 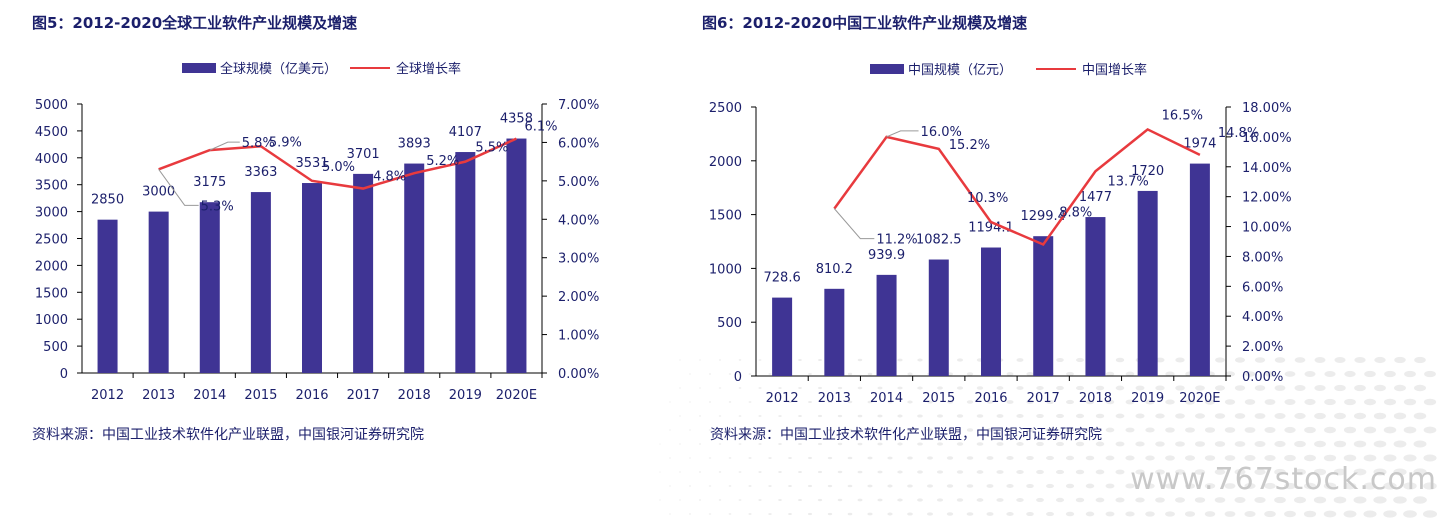 What do you see at coordinates (158, 192) in the screenshot?
I see `bar-data-label: 3000` at bounding box center [158, 192].